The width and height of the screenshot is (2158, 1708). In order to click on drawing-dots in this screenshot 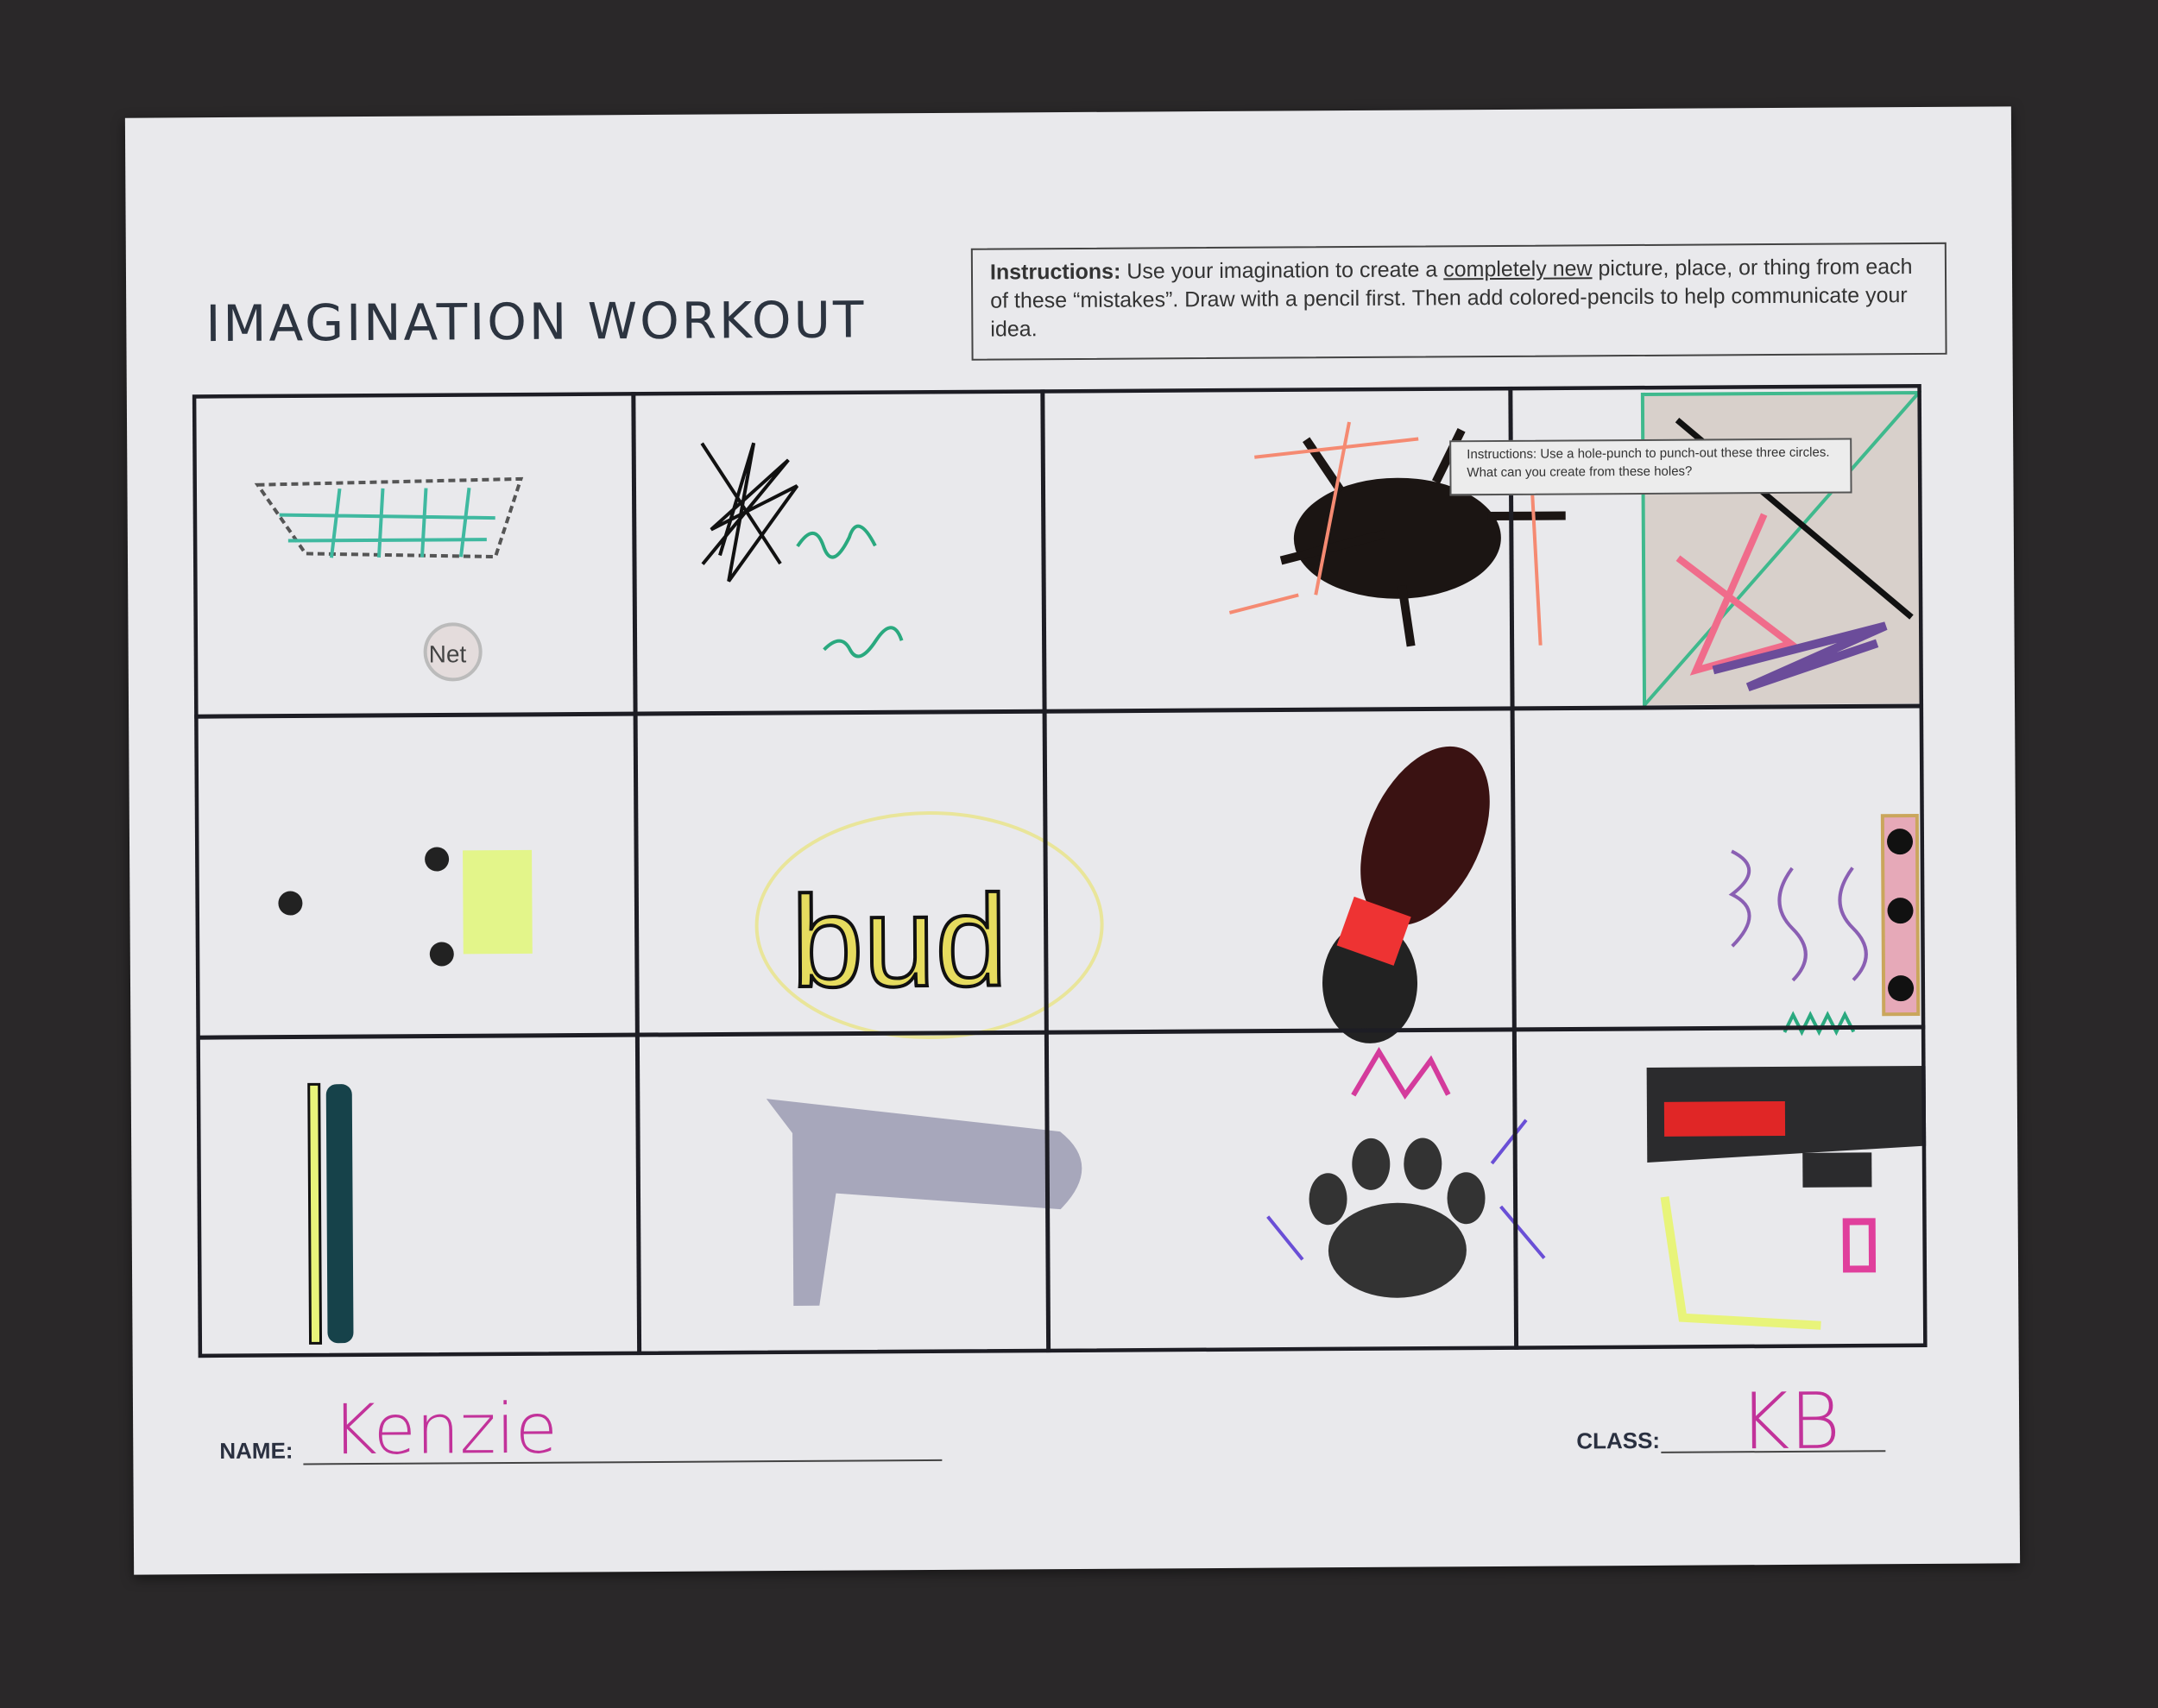, I will do `click(405, 907)`.